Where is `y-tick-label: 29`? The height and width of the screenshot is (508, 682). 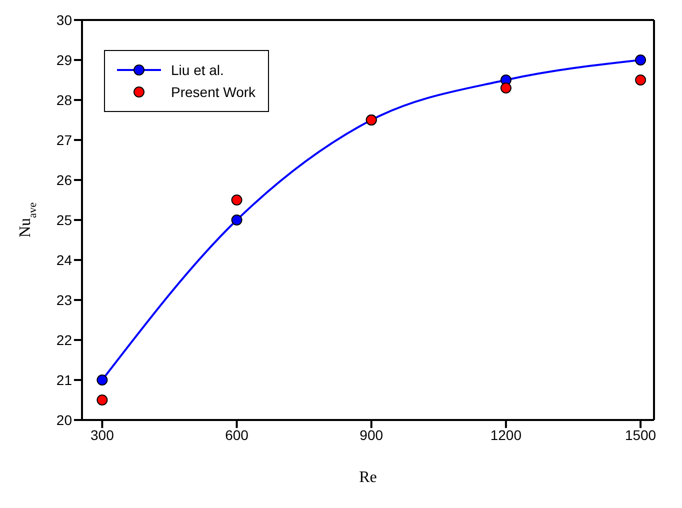
y-tick-label: 29 is located at coordinates (64, 60).